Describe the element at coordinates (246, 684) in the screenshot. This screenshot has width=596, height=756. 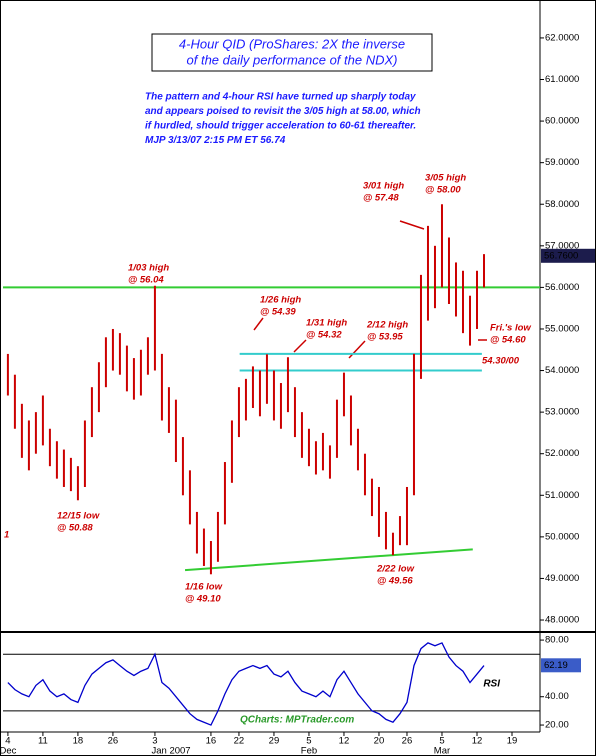
I see `rsi-line` at that location.